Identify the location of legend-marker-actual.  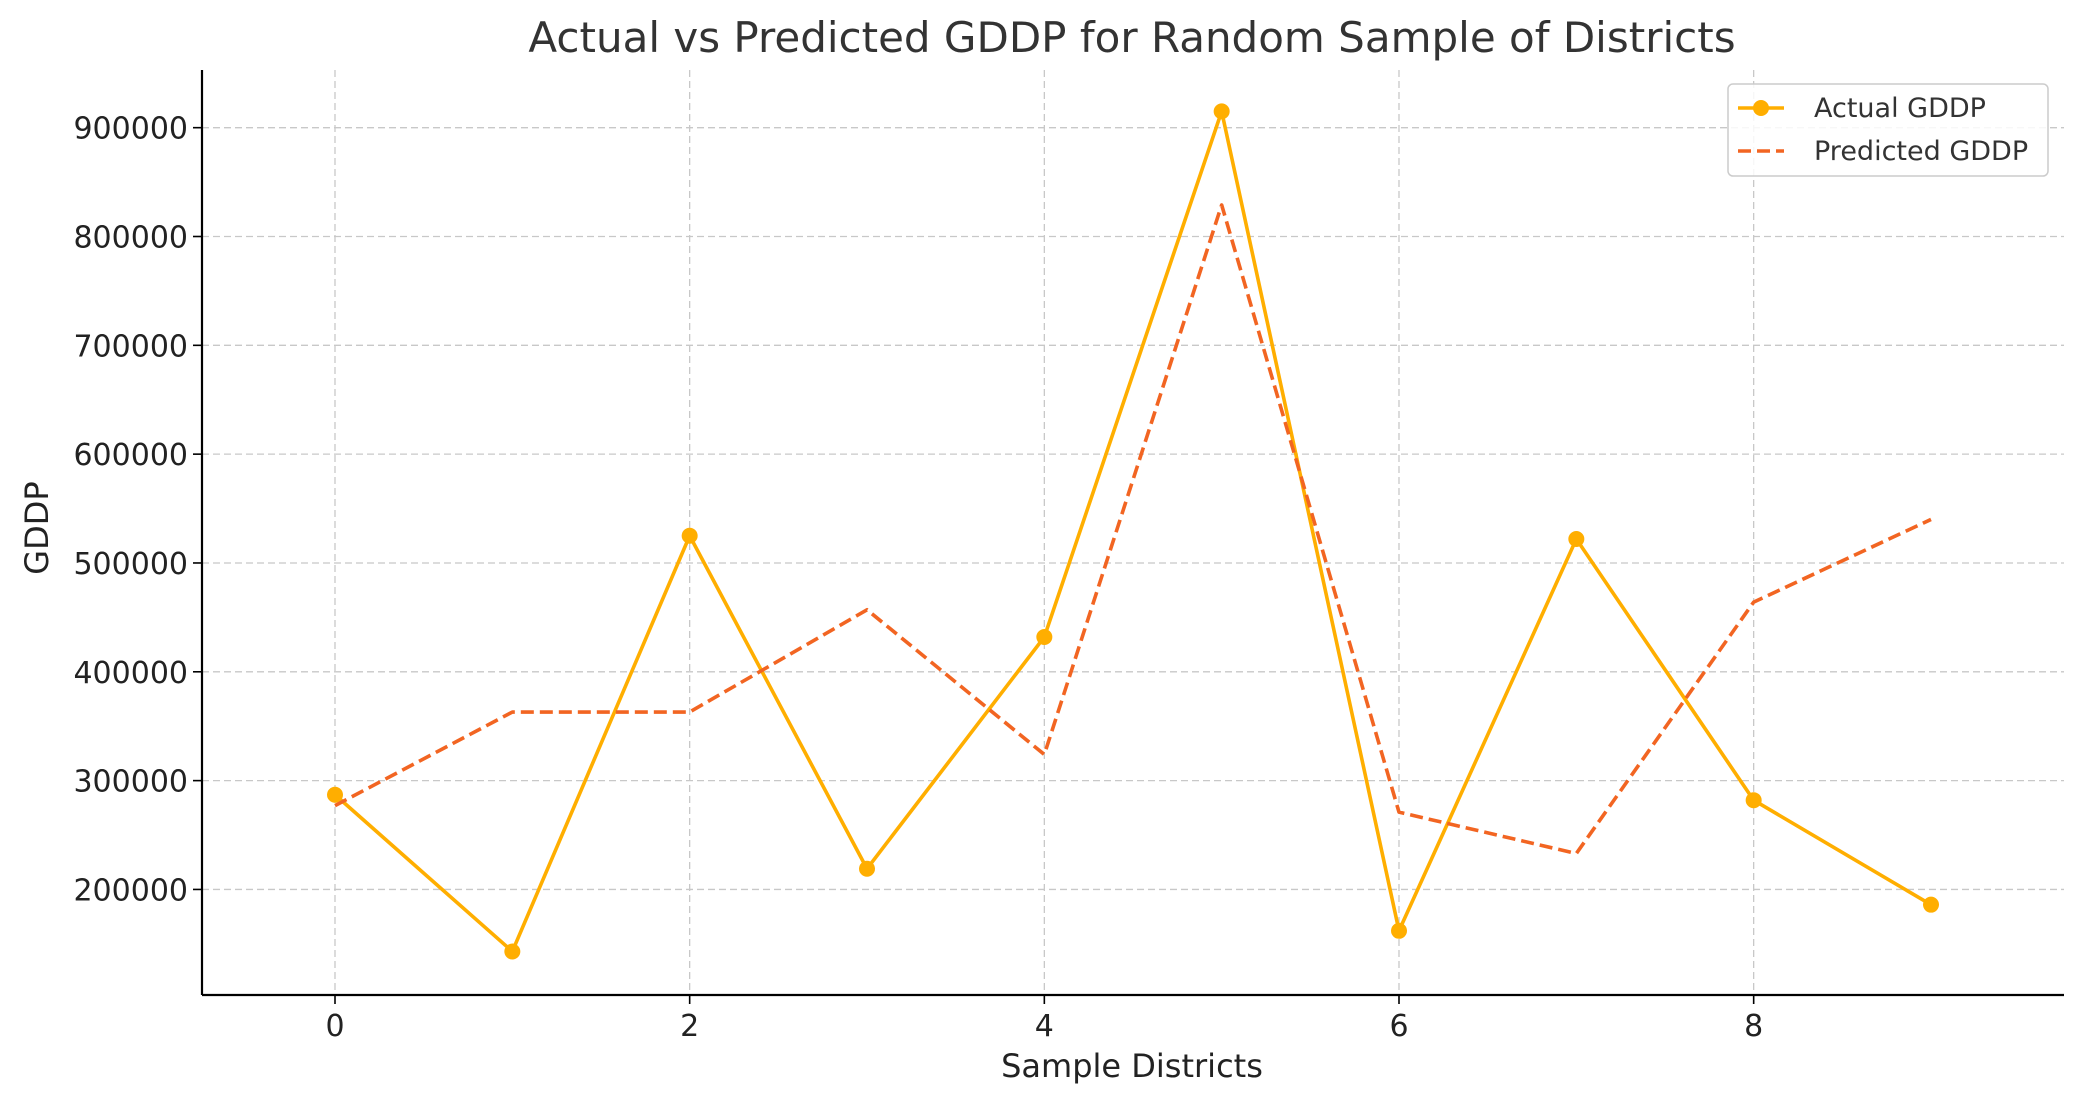
(1761, 108).